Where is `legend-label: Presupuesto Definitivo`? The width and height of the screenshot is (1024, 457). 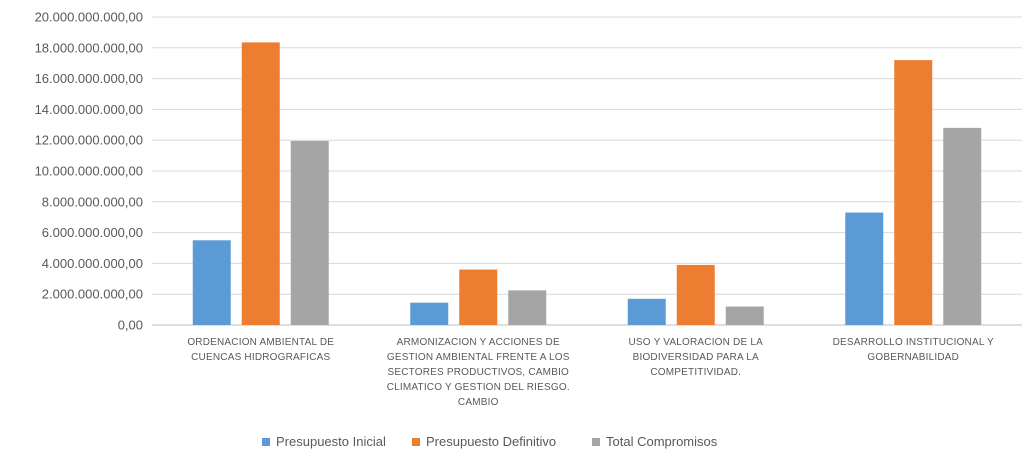
legend-label: Presupuesto Definitivo is located at coordinates (491, 441).